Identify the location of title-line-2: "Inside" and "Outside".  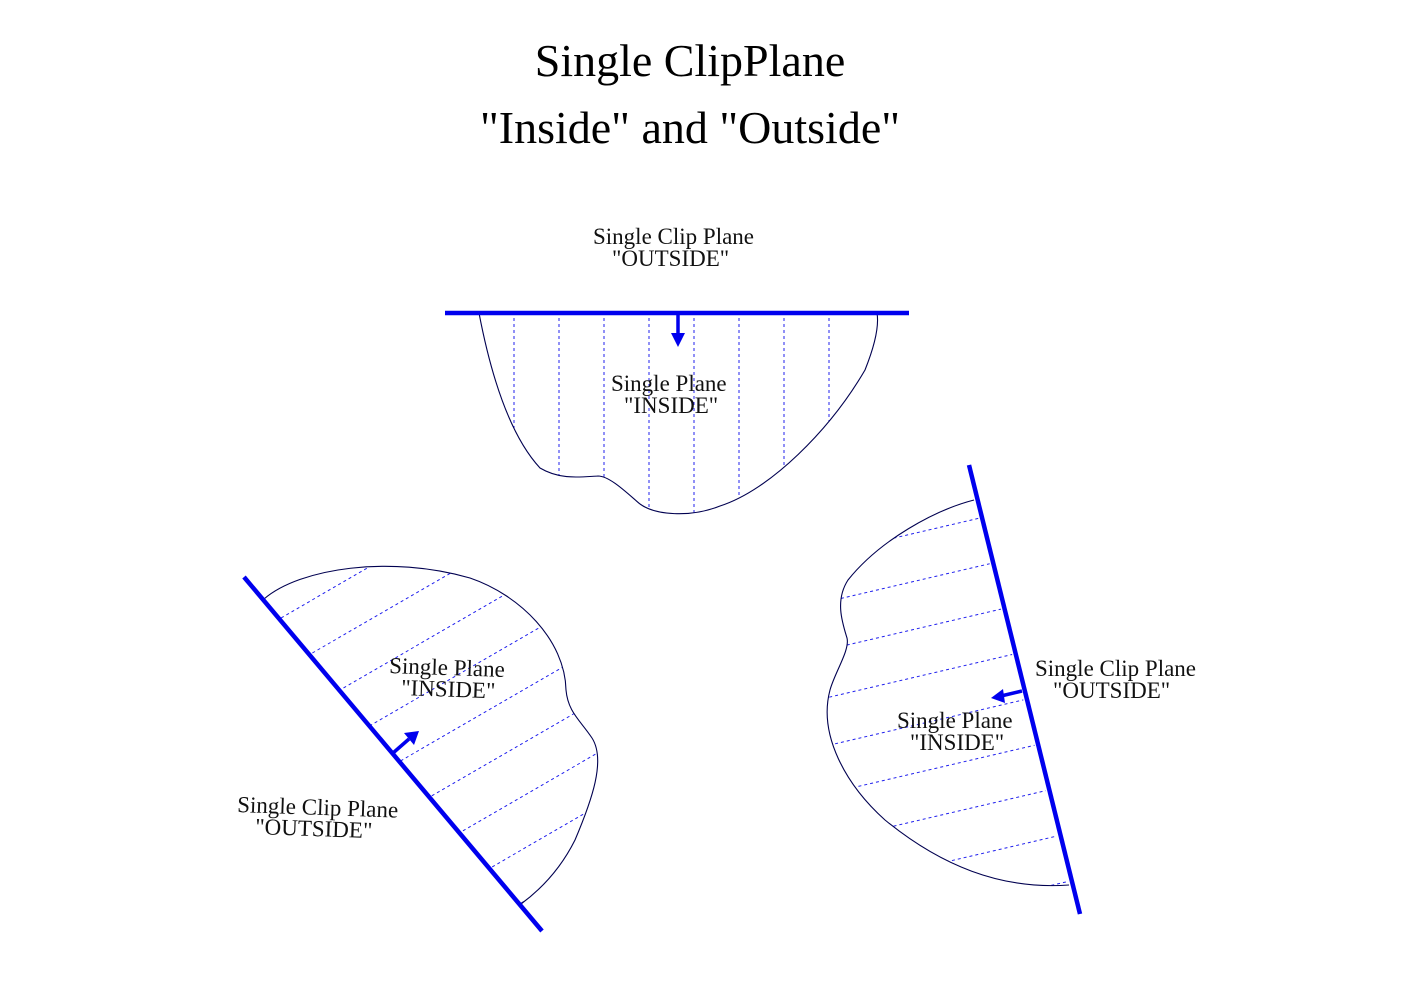
(690, 127).